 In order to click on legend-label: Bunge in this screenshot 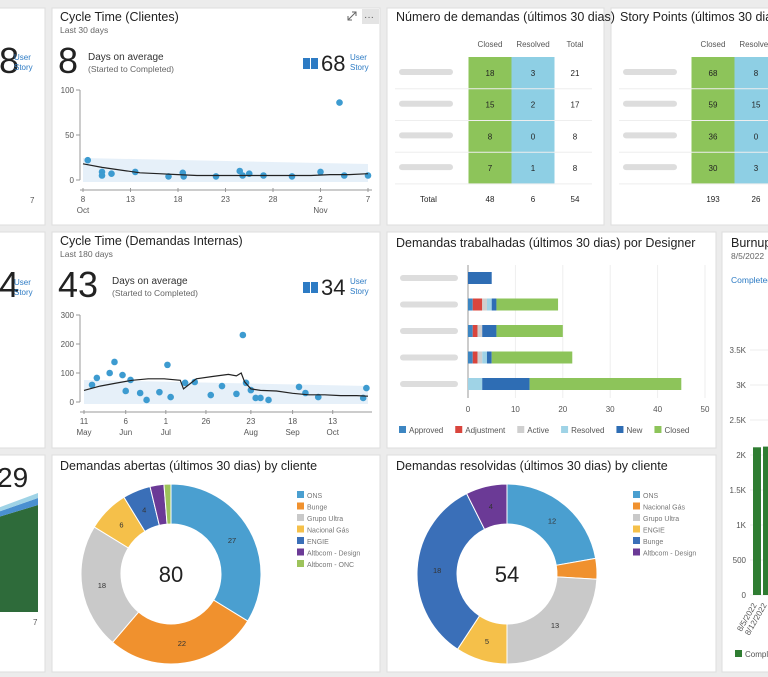, I will do `click(653, 542)`.